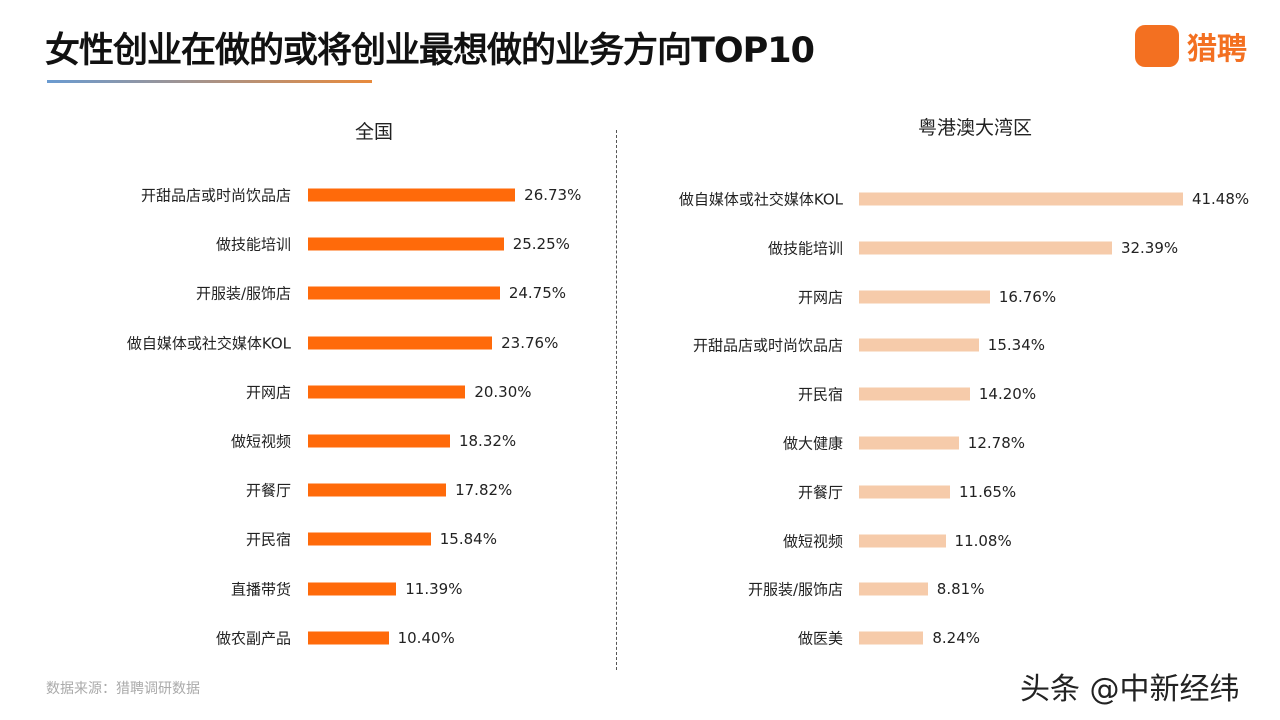  Describe the element at coordinates (487, 441) in the screenshot. I see `national-value-label: 18.32%` at that location.